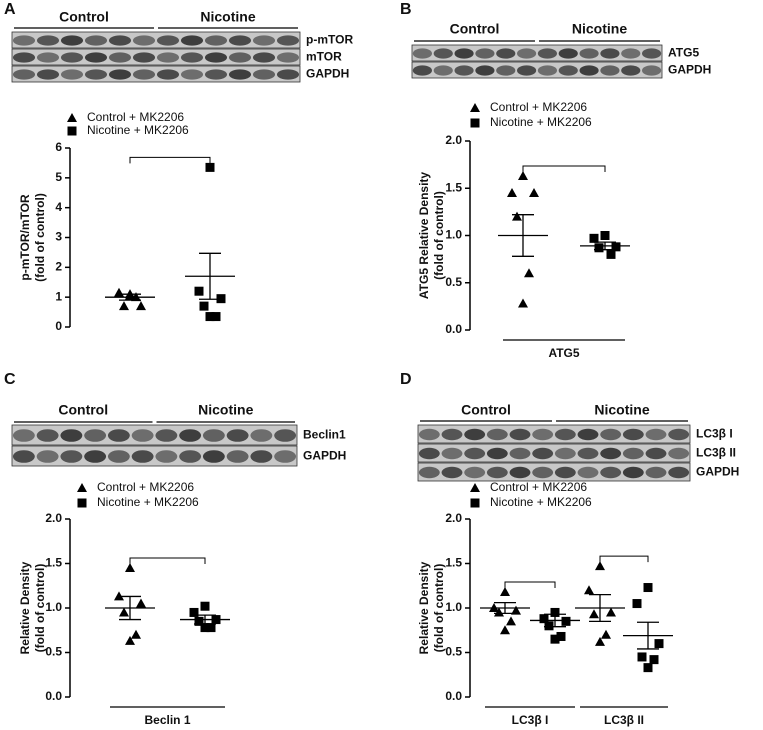 This screenshot has width=763, height=730. I want to click on category-label: ATG5, so click(563, 353).